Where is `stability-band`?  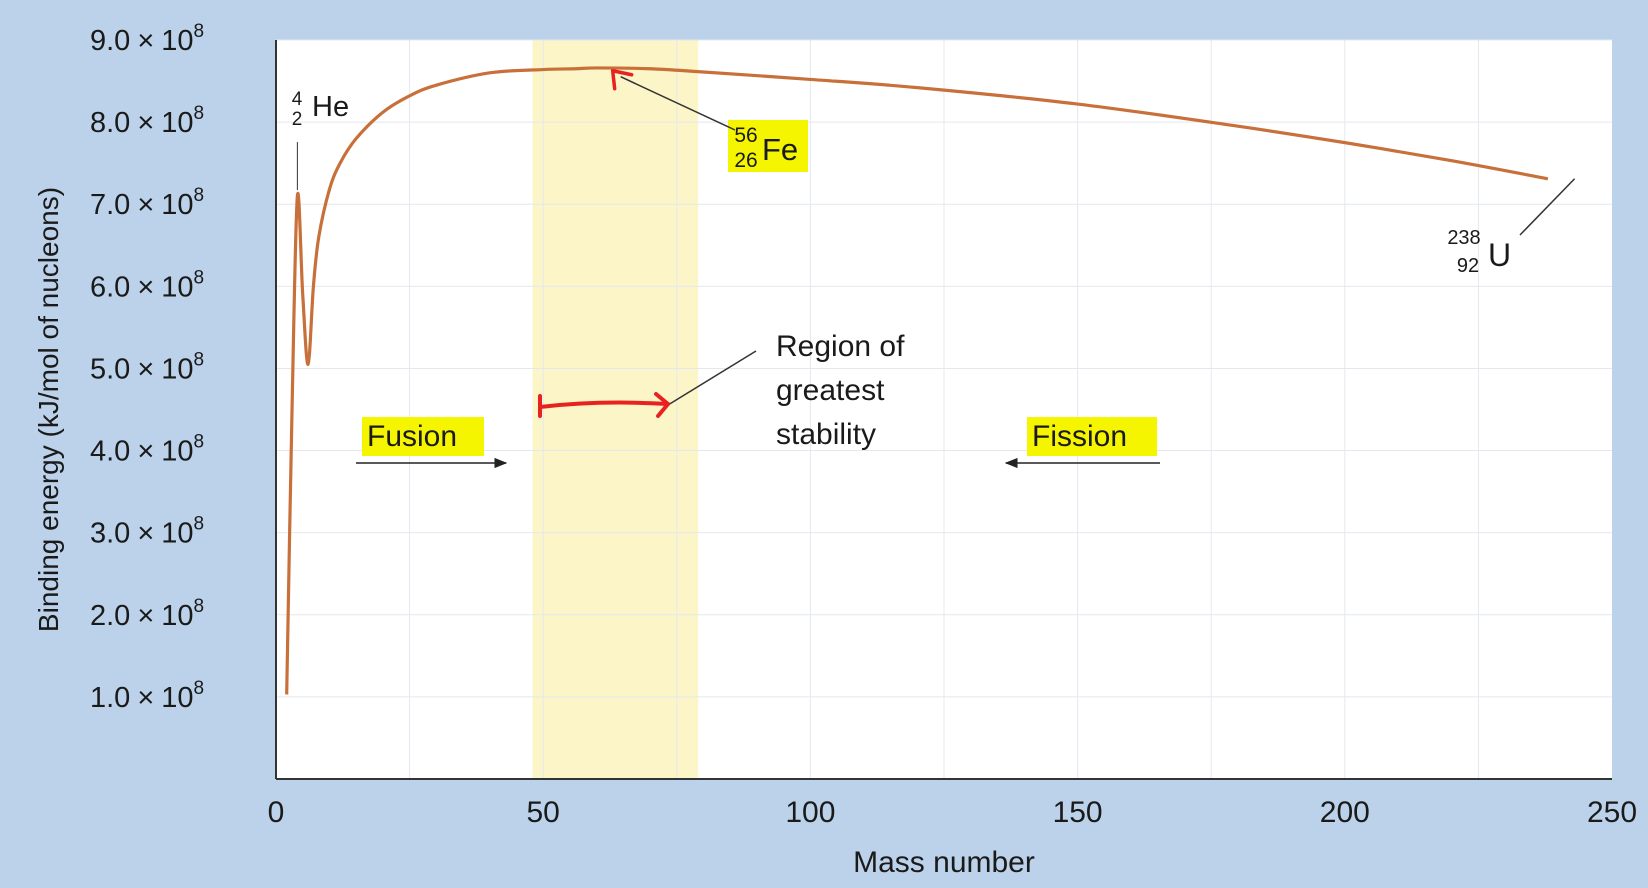
stability-band is located at coordinates (616, 409).